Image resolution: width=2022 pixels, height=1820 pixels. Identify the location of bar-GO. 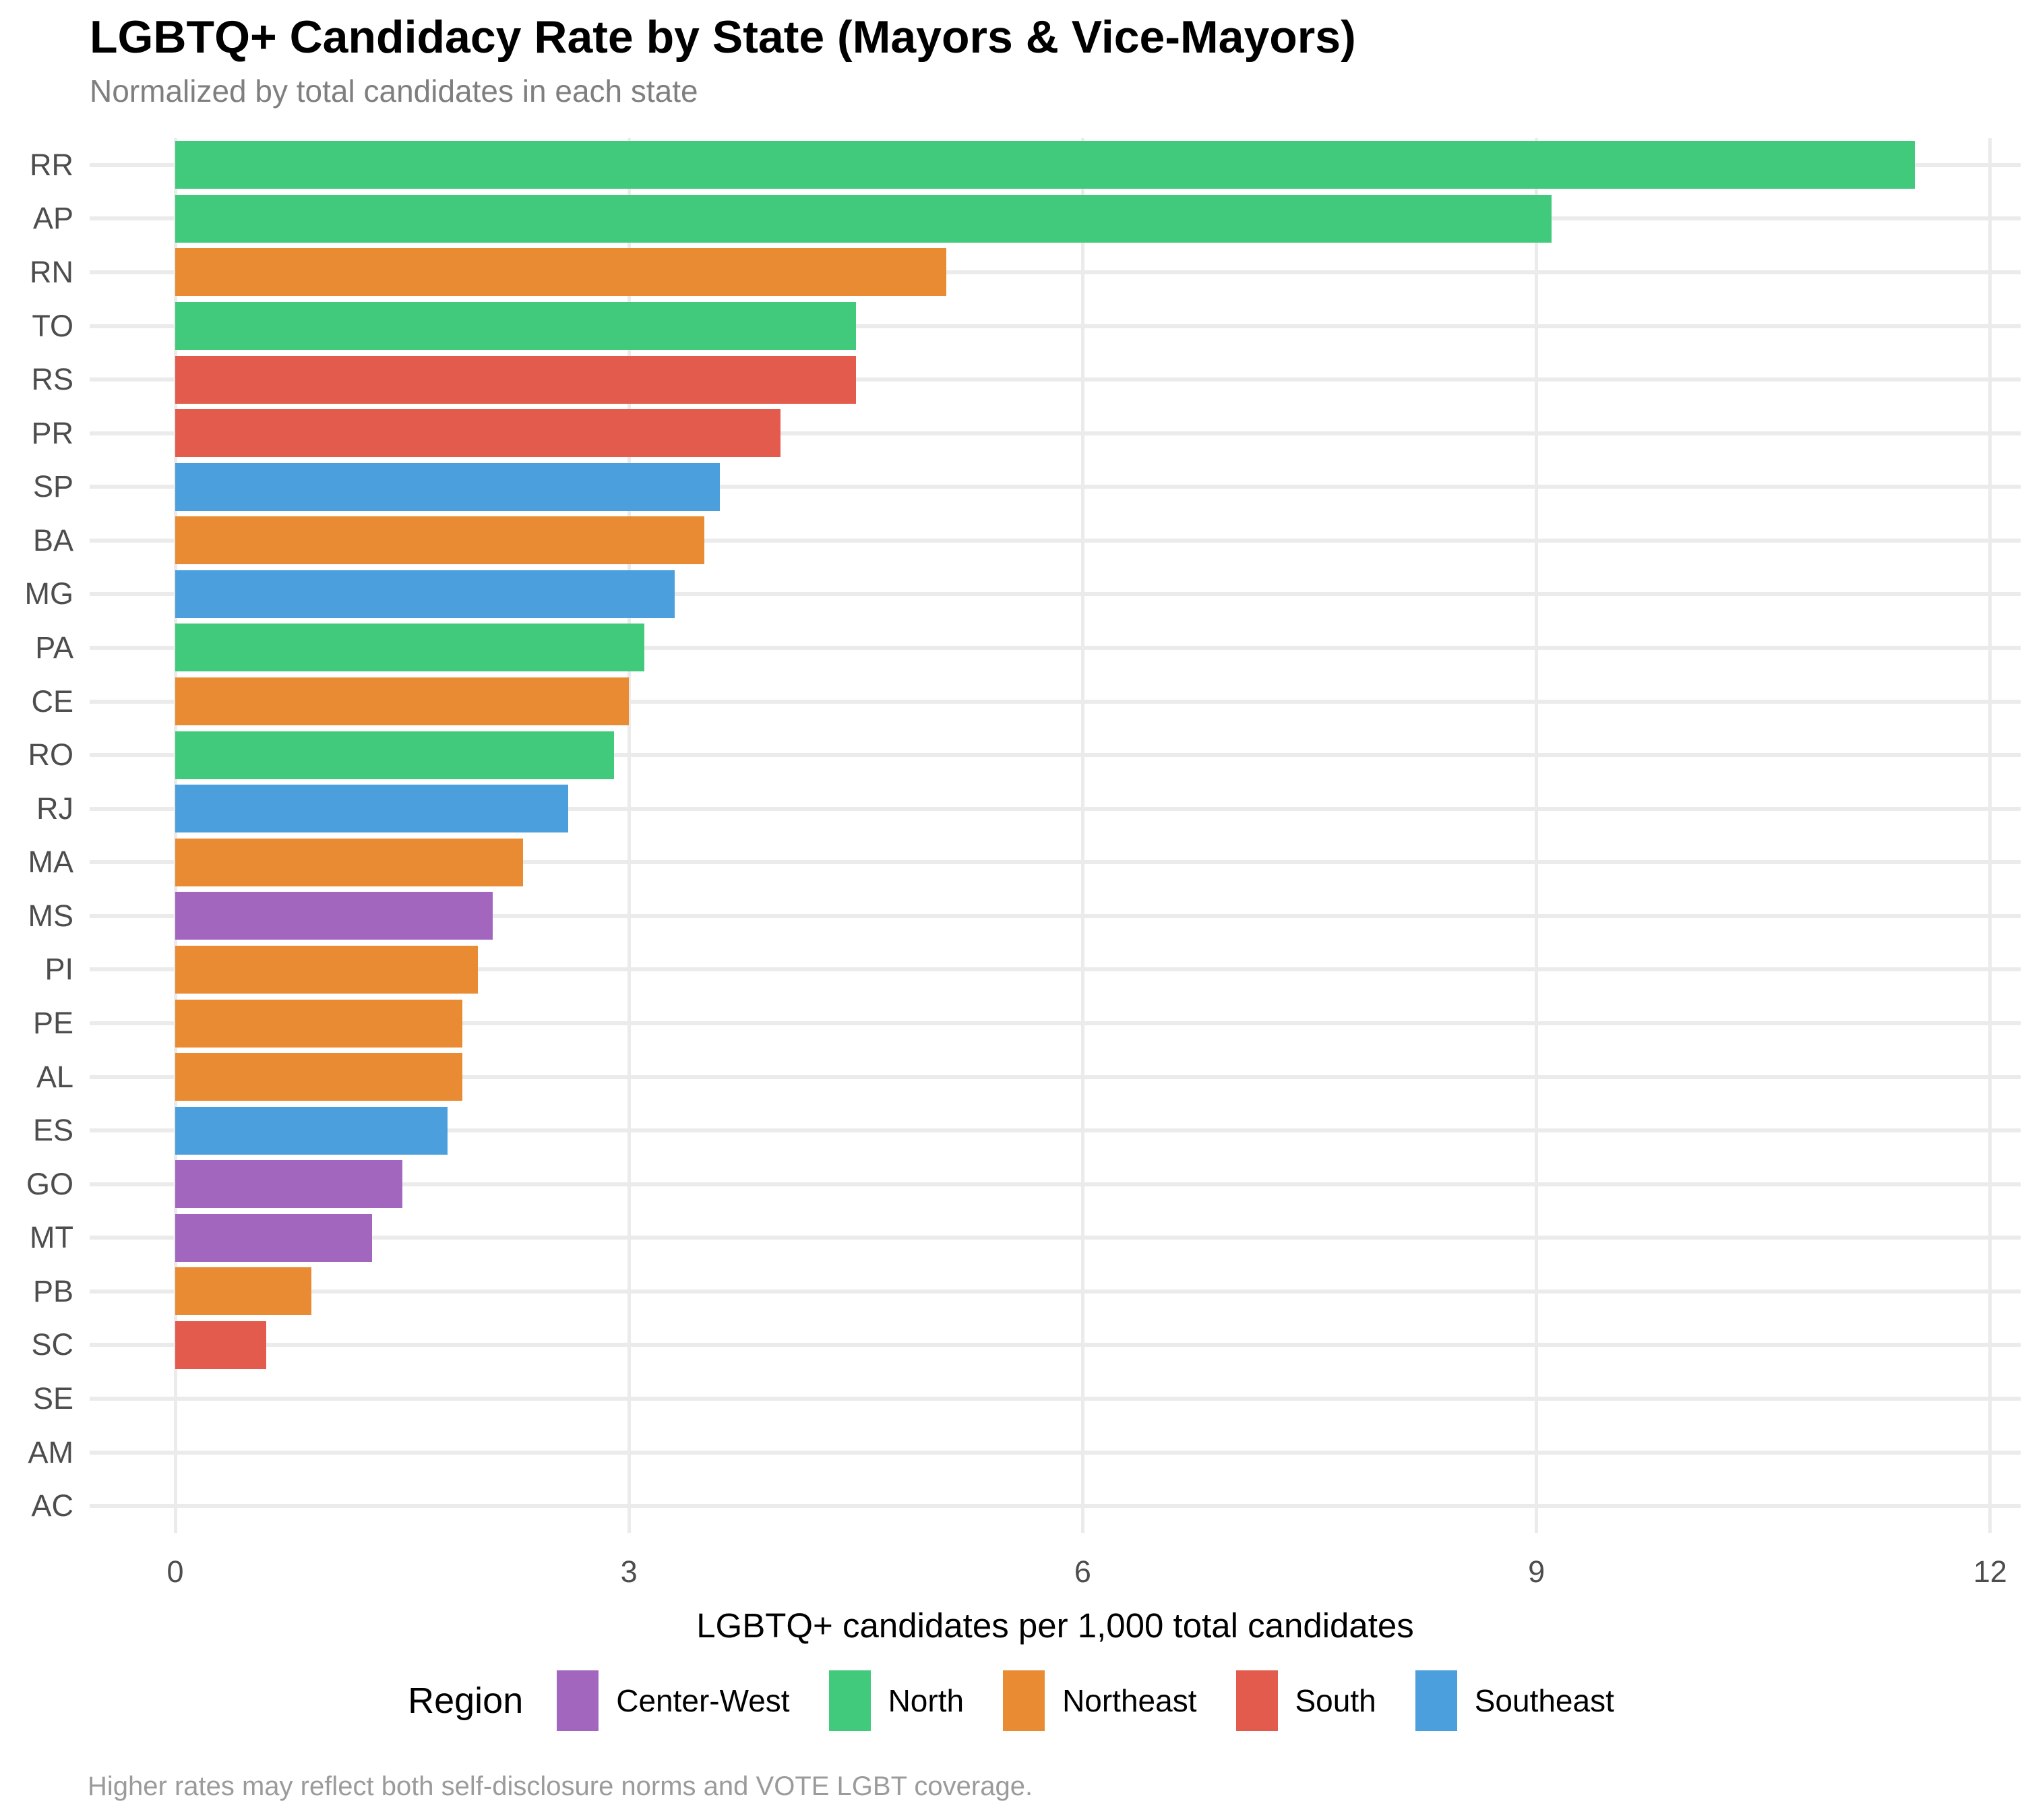
(288, 1184).